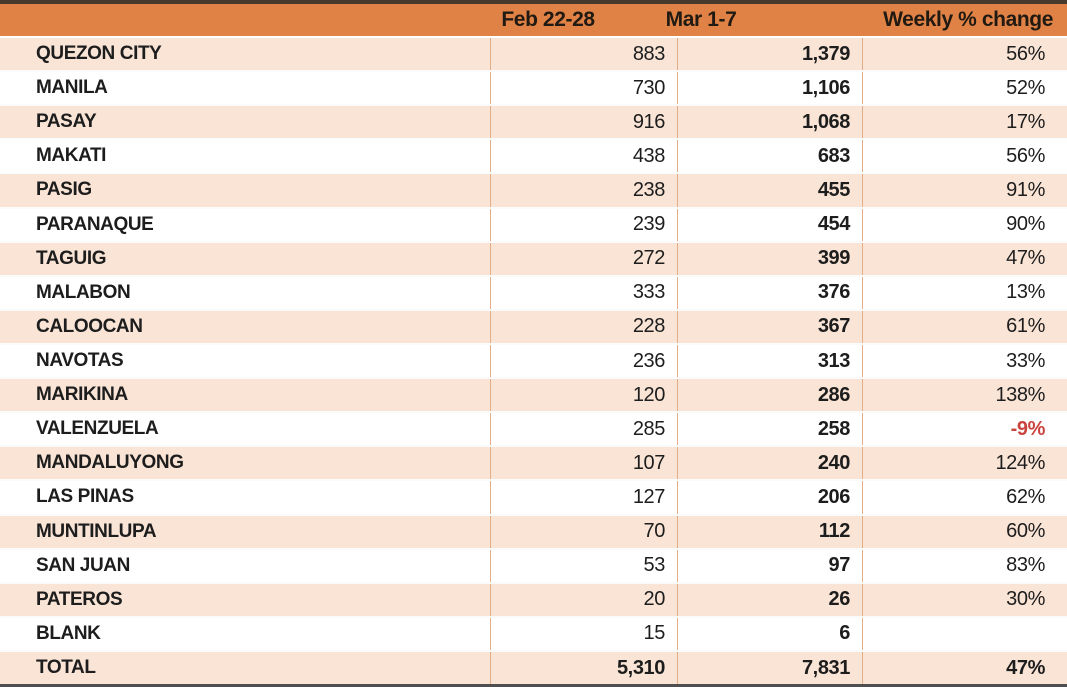 This screenshot has width=1067, height=687. Describe the element at coordinates (80, 361) in the screenshot. I see `city-name-cell: NAVOTAS` at that location.